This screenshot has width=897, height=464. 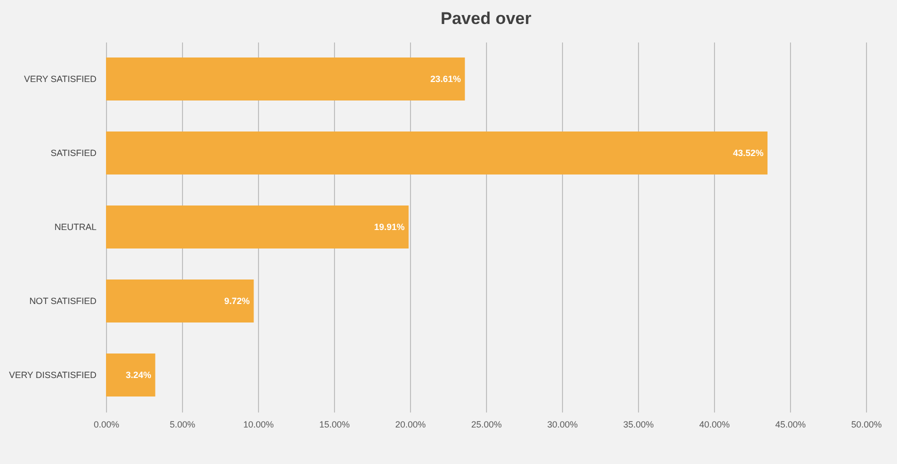 What do you see at coordinates (334, 425) in the screenshot?
I see `x-tick-label: 15.00%` at bounding box center [334, 425].